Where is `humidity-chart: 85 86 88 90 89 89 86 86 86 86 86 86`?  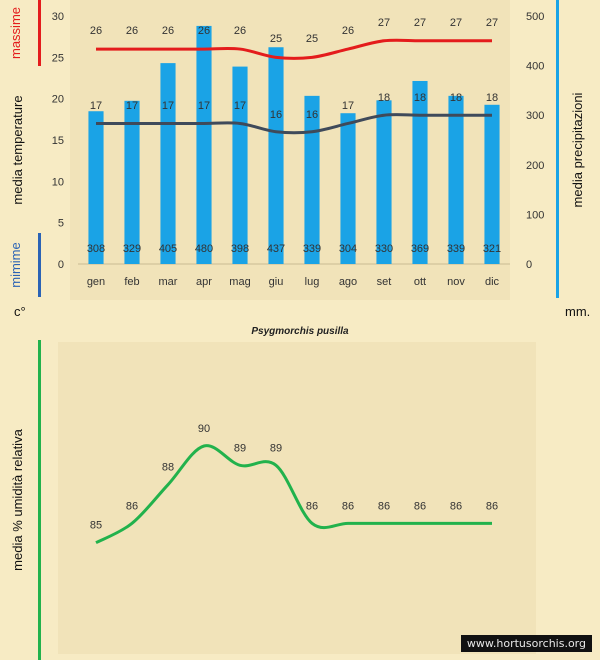
humidity-chart: 85 86 88 90 89 89 86 86 86 86 86 86 is located at coordinates (294, 484).